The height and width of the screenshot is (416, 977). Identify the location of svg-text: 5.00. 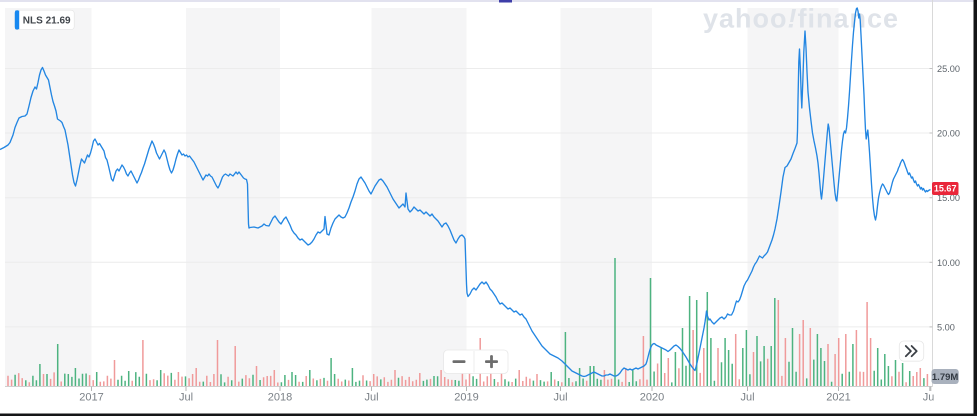
(946, 327).